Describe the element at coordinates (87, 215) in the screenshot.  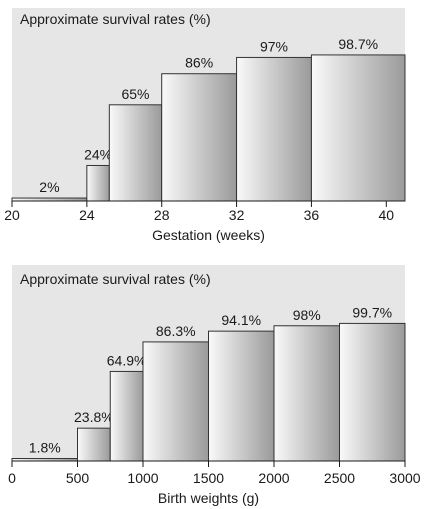
I see `x-tick-label: 24` at that location.